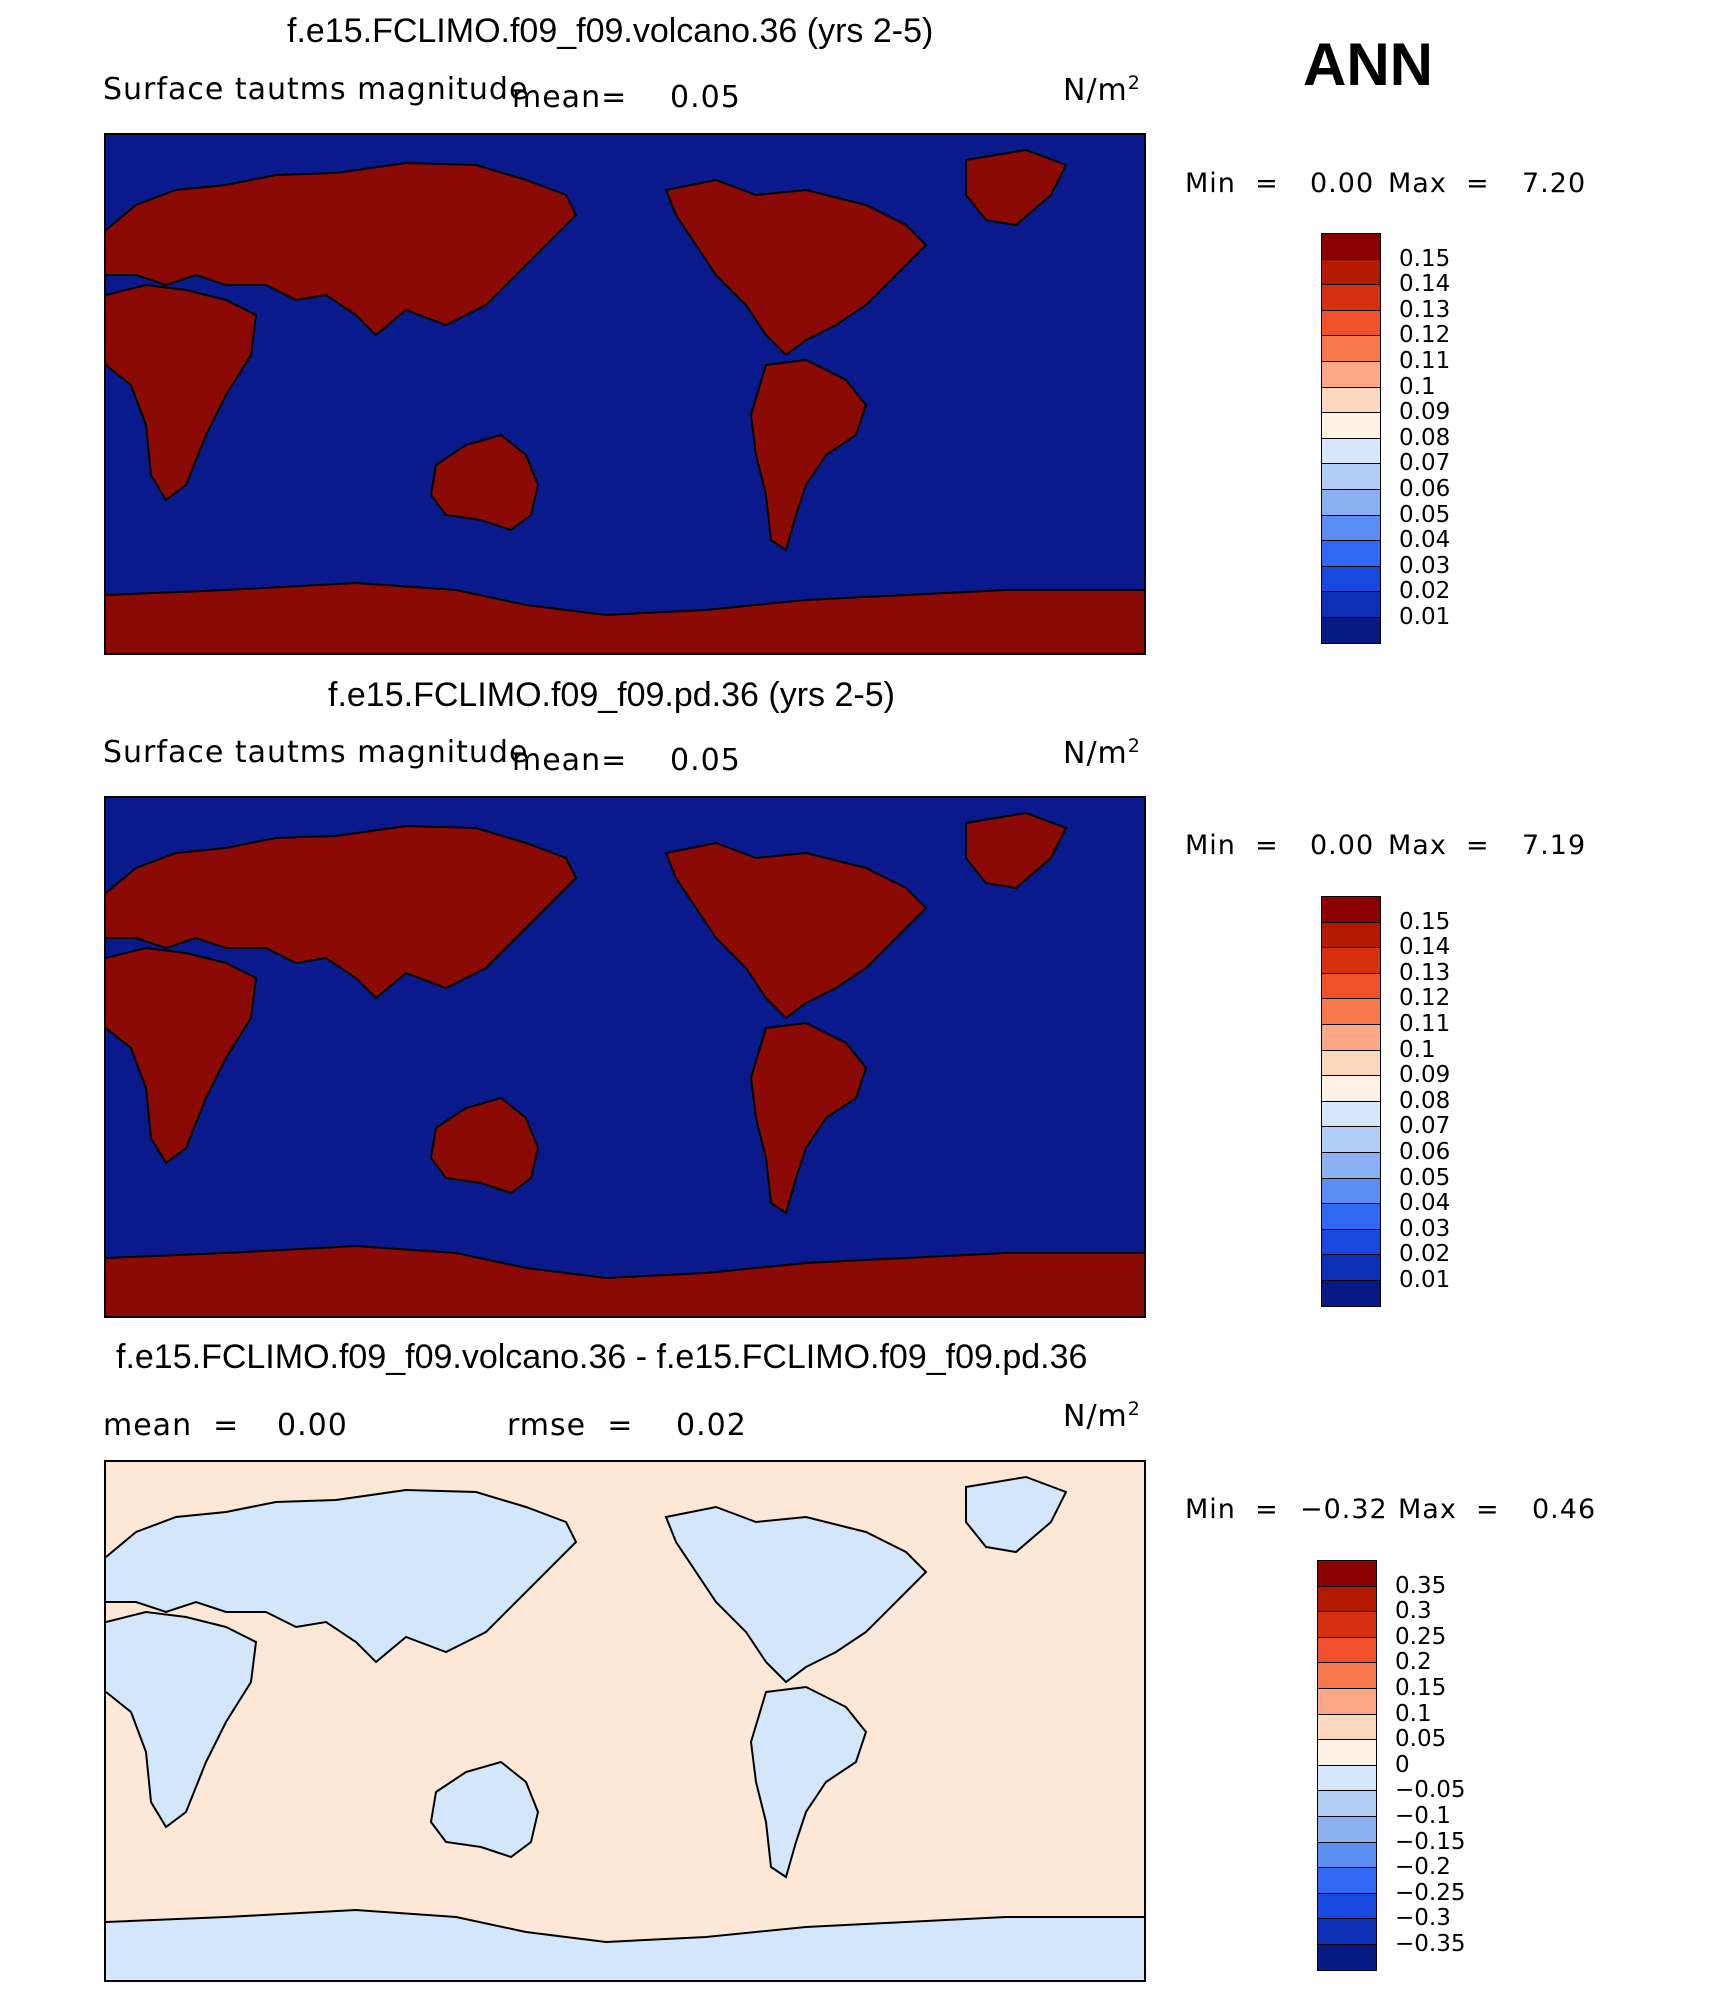  What do you see at coordinates (484, 1809) in the screenshot?
I see `australia-landmass` at bounding box center [484, 1809].